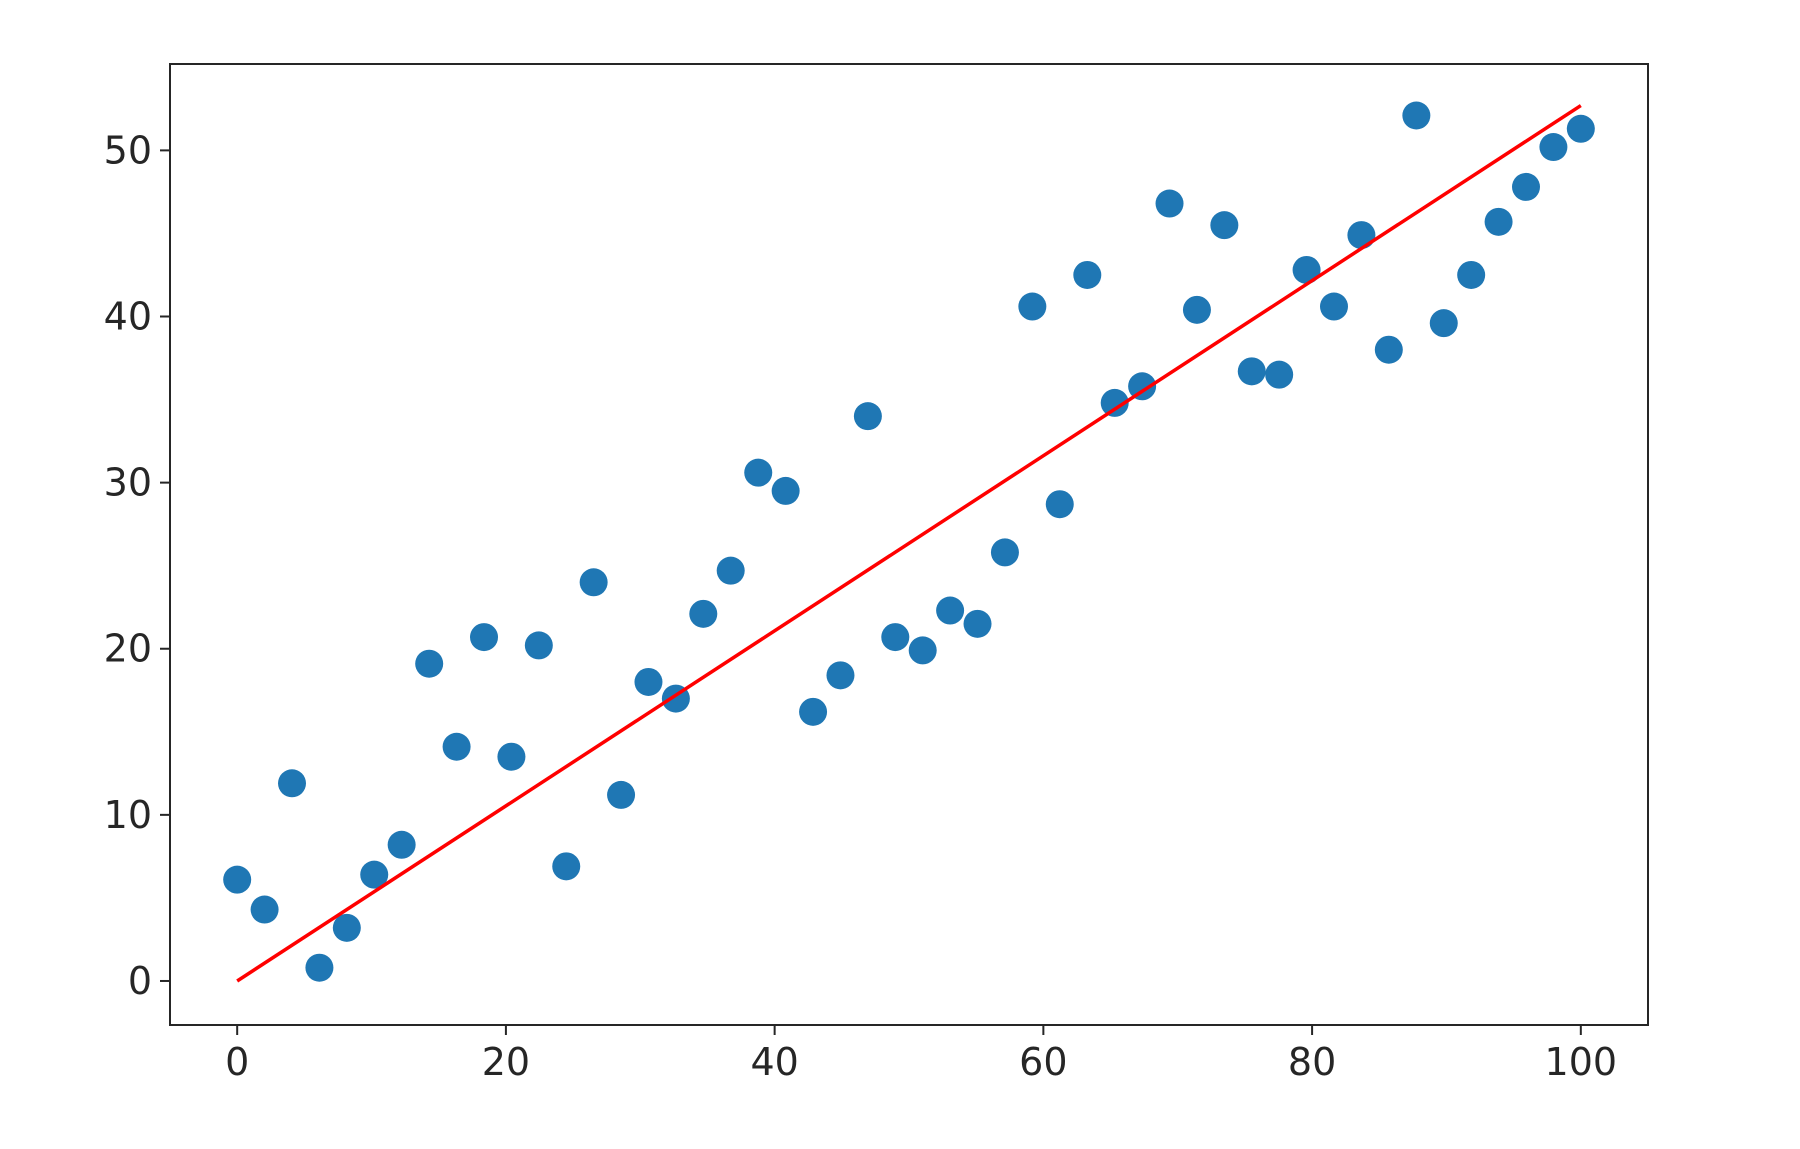  Describe the element at coordinates (140, 981) in the screenshot. I see `y-tick-label: 0` at that location.